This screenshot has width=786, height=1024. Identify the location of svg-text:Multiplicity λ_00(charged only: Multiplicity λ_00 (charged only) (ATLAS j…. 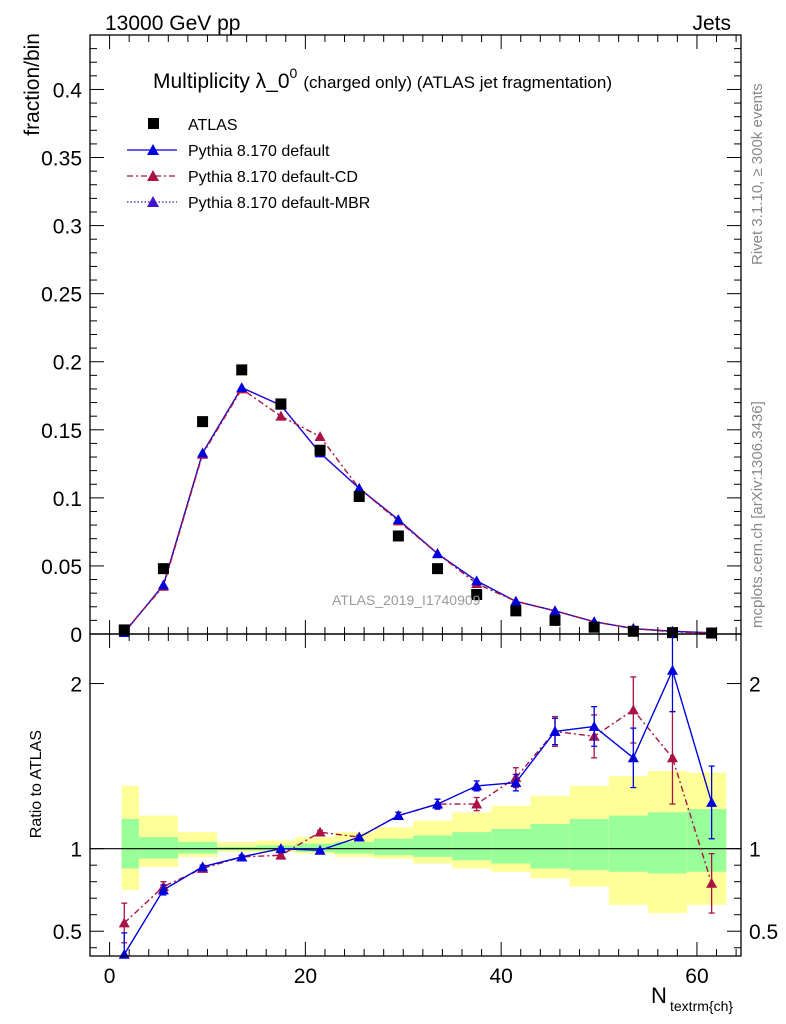
(382, 79).